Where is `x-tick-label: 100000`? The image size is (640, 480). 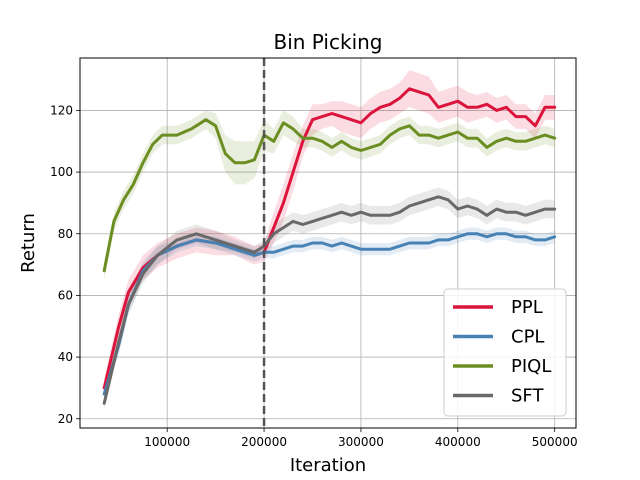
x-tick-label: 100000 is located at coordinates (167, 442).